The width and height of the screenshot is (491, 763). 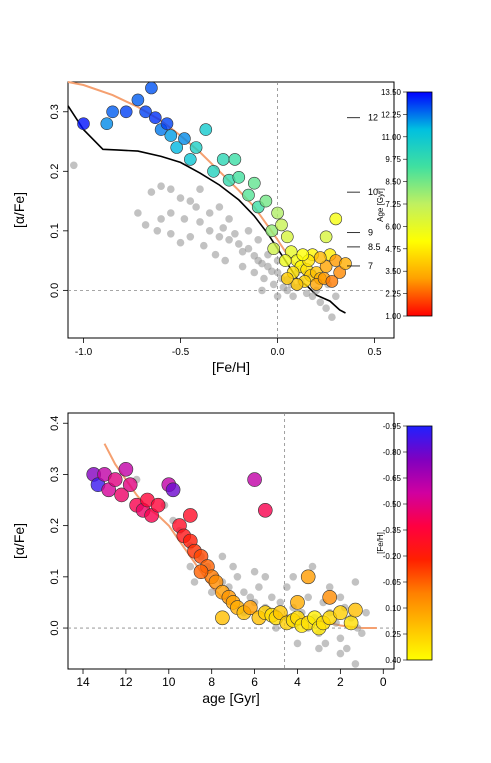 What do you see at coordinates (84, 352) in the screenshot?
I see `x-tick-label: -1.0` at bounding box center [84, 352].